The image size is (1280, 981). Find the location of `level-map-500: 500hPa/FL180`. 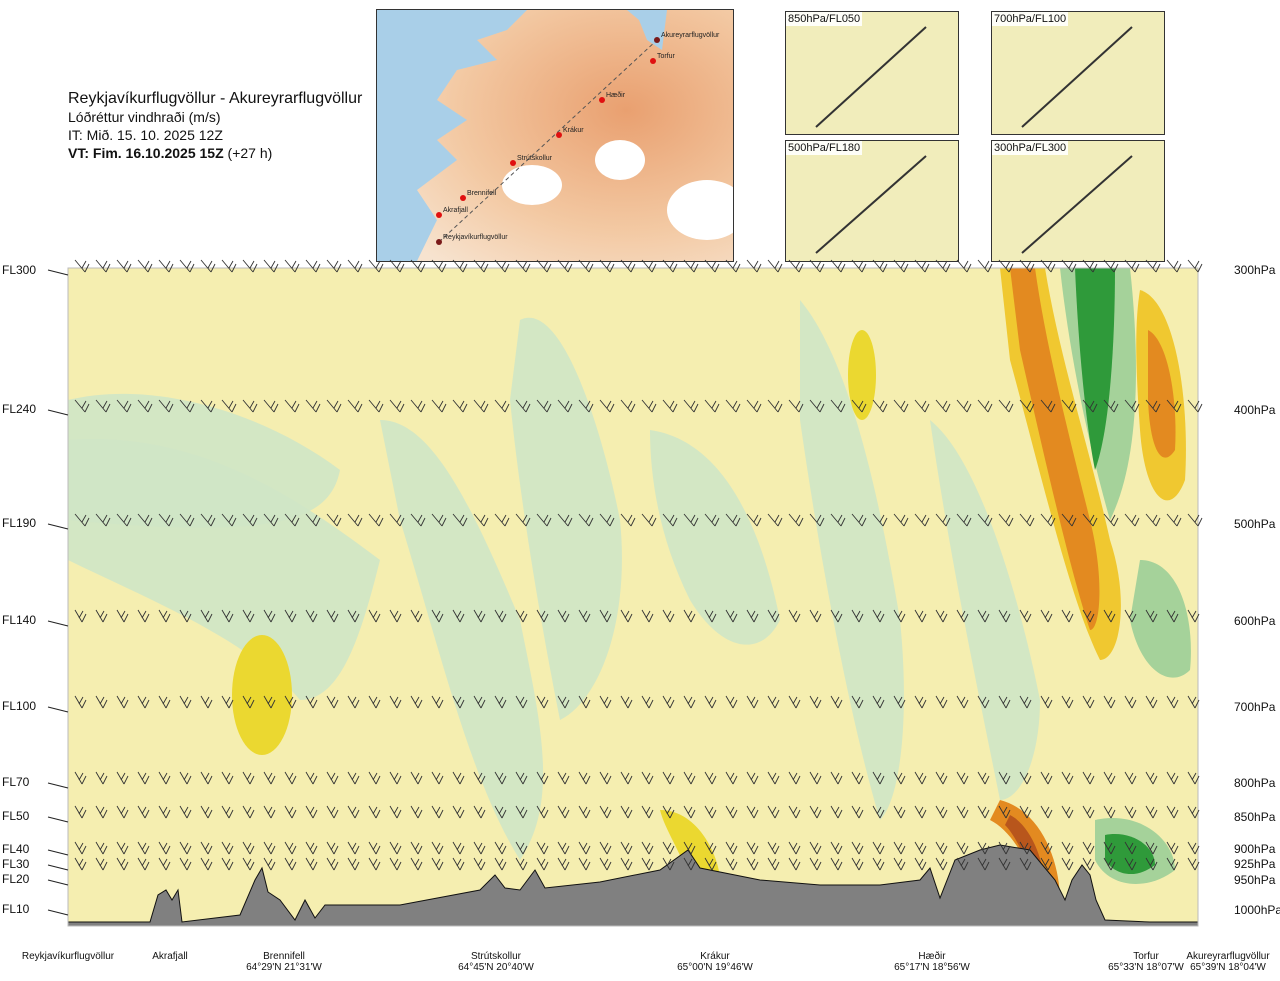

level-map-500: 500hPa/FL180 is located at coordinates (872, 201).